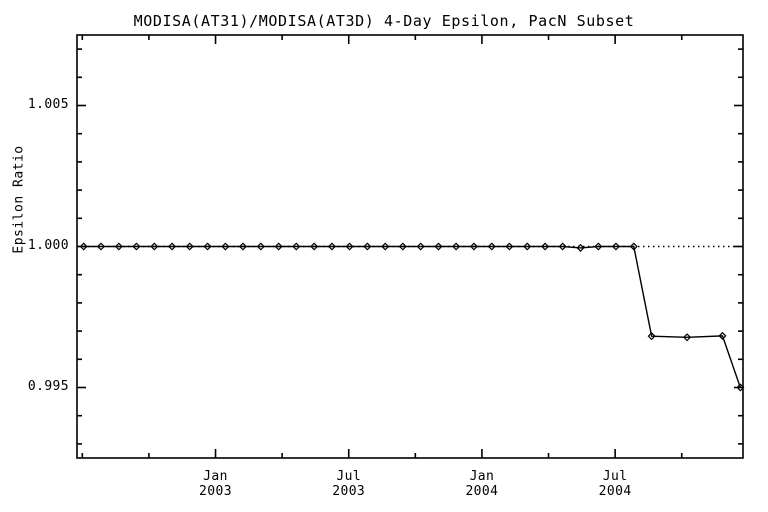 The image size is (768, 512). I want to click on x-tick-label: Jul 2003, so click(349, 484).